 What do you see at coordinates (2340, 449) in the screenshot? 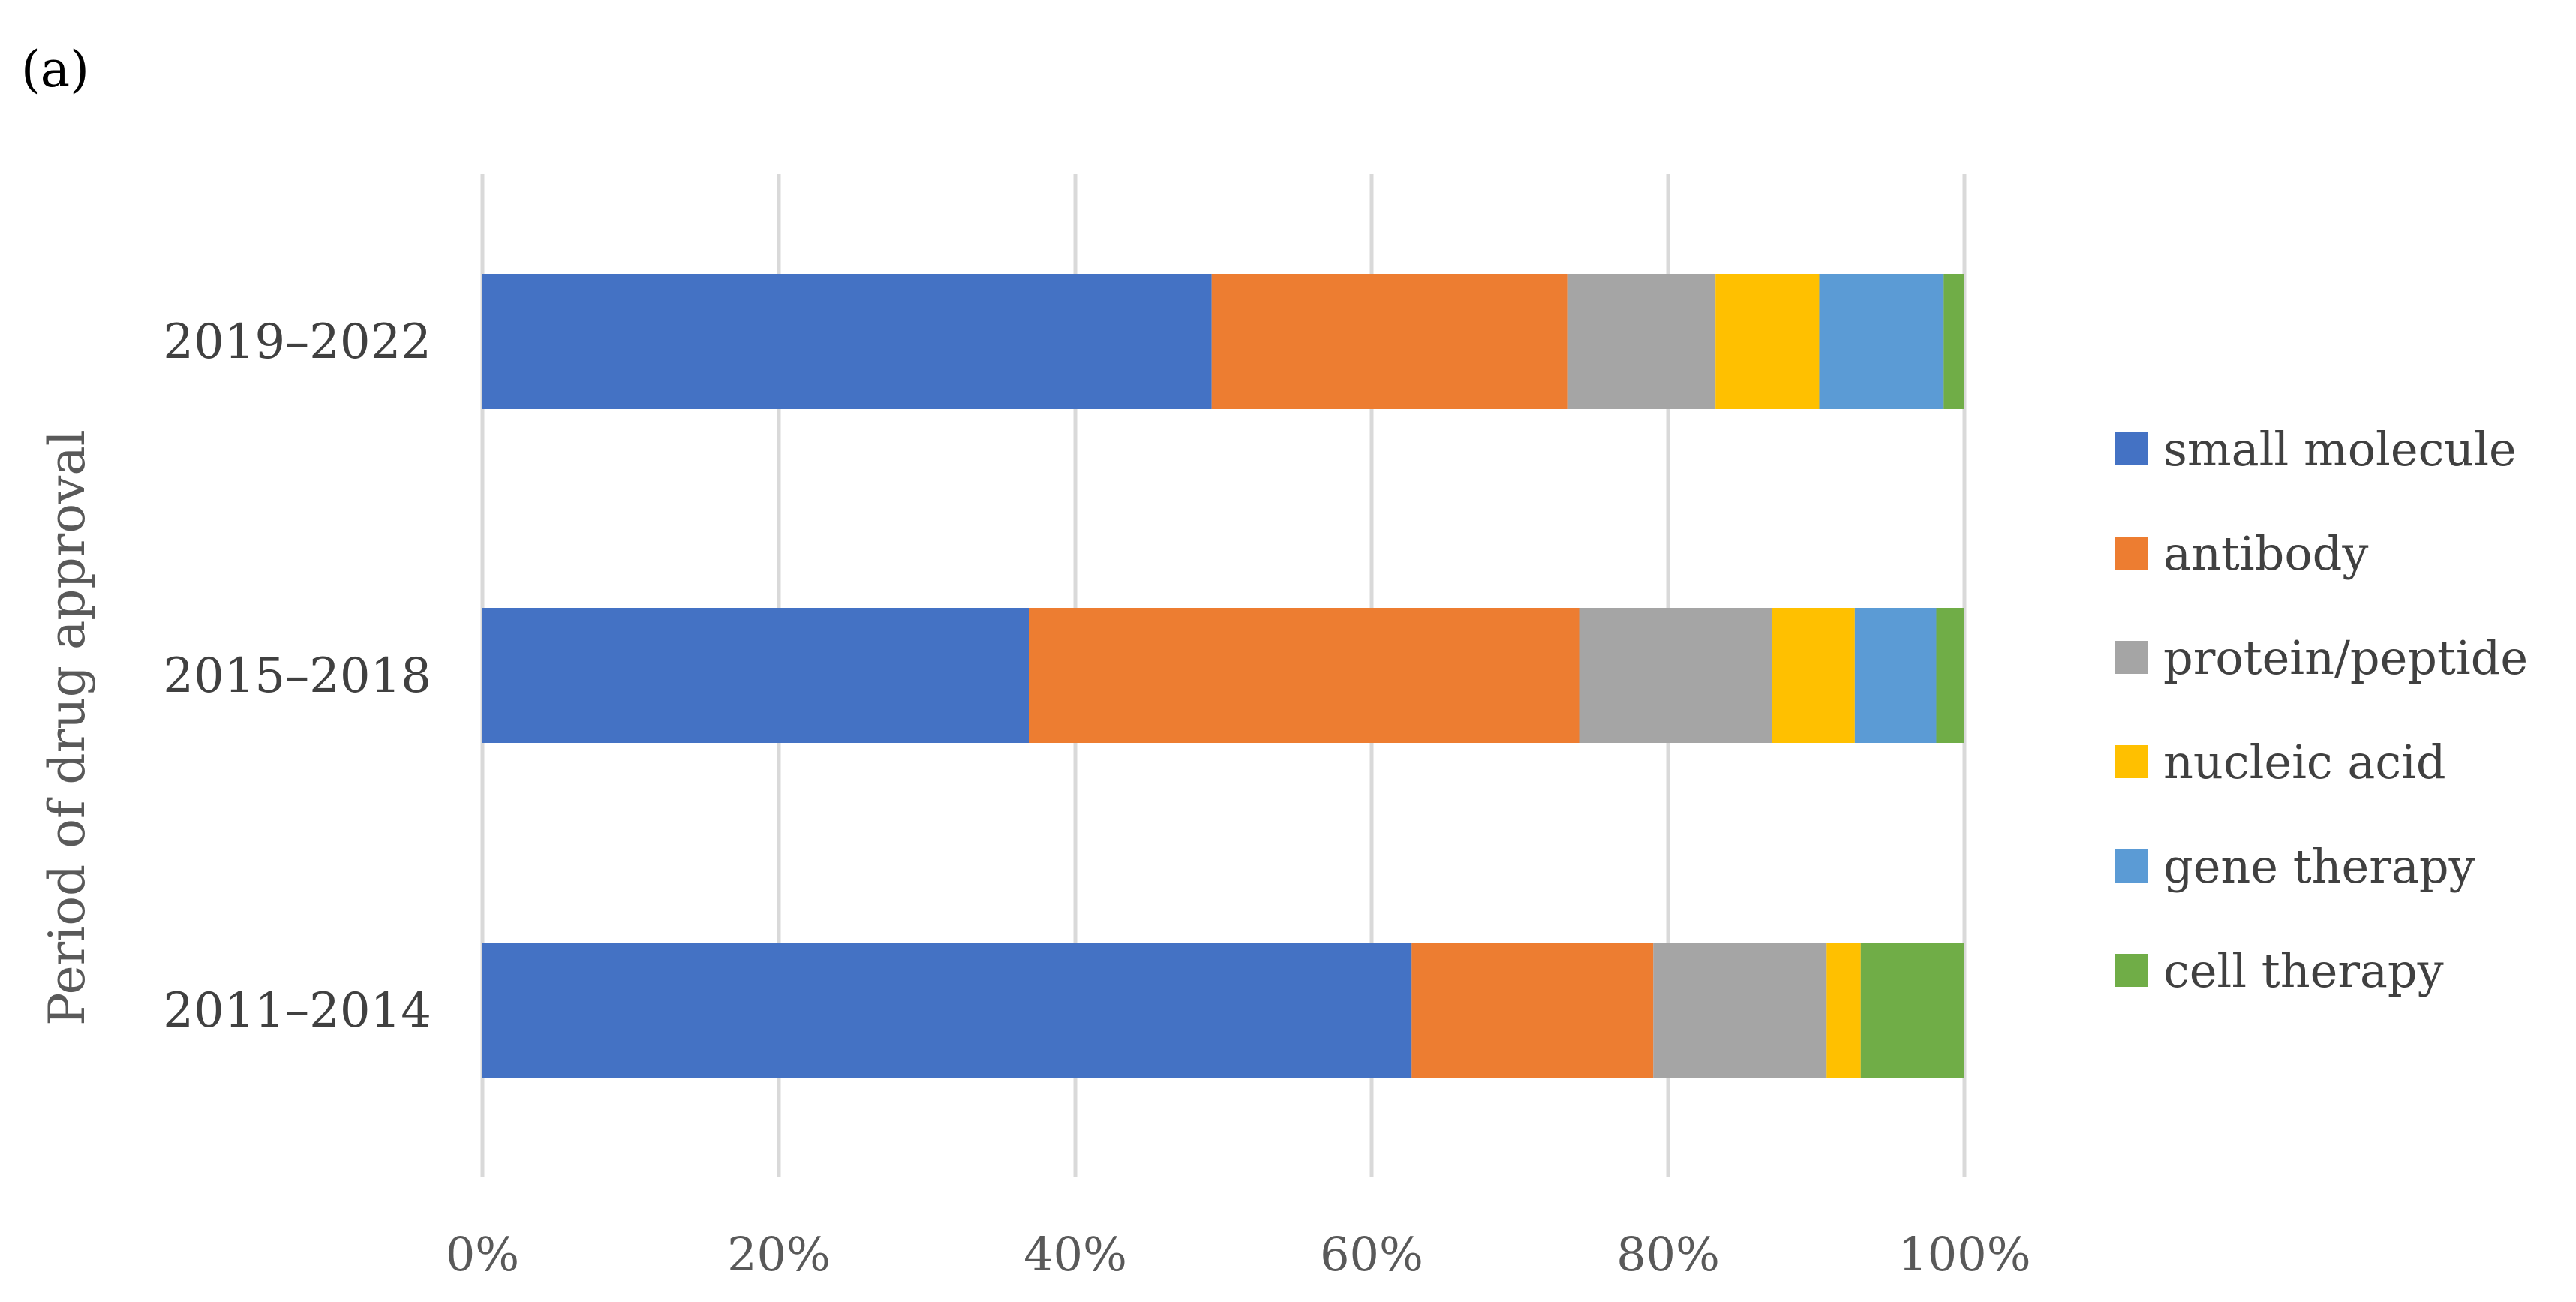
I see `legend-label: small molecule` at bounding box center [2340, 449].